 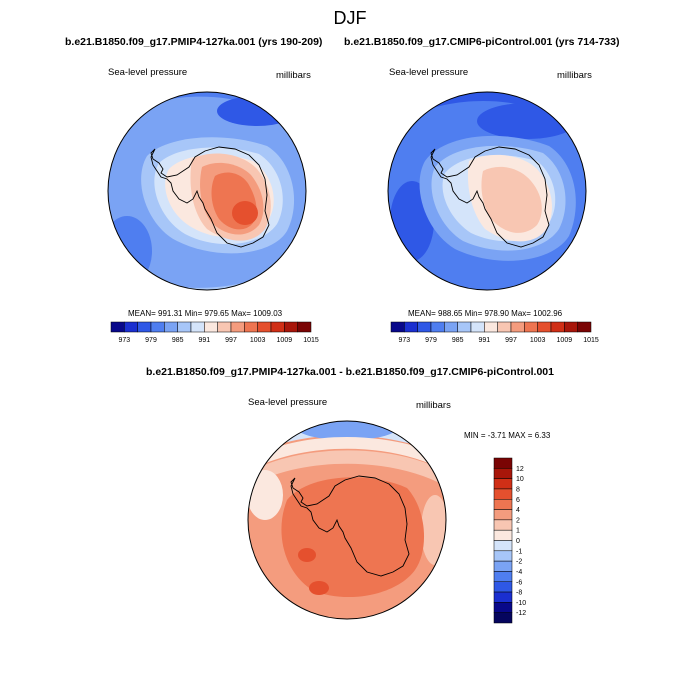 I want to click on colorbar-3-tick-label: -8, so click(x=519, y=593).